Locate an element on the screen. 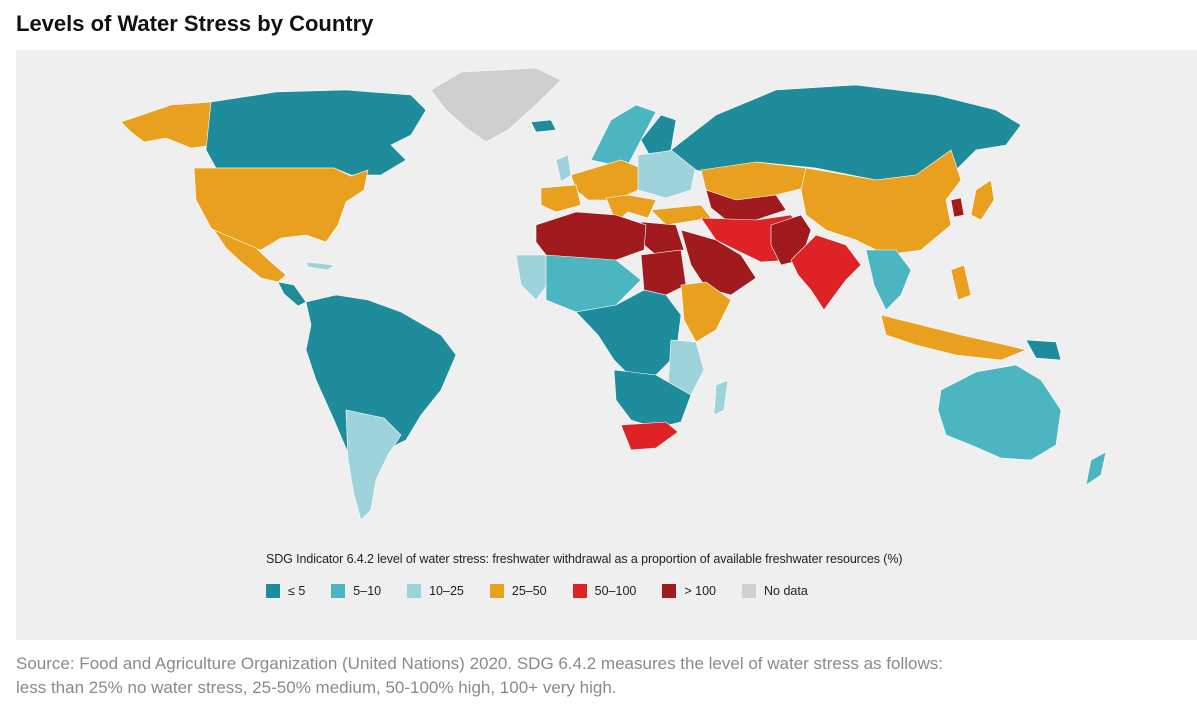 The height and width of the screenshot is (712, 1197). region-cuba is located at coordinates (320, 266).